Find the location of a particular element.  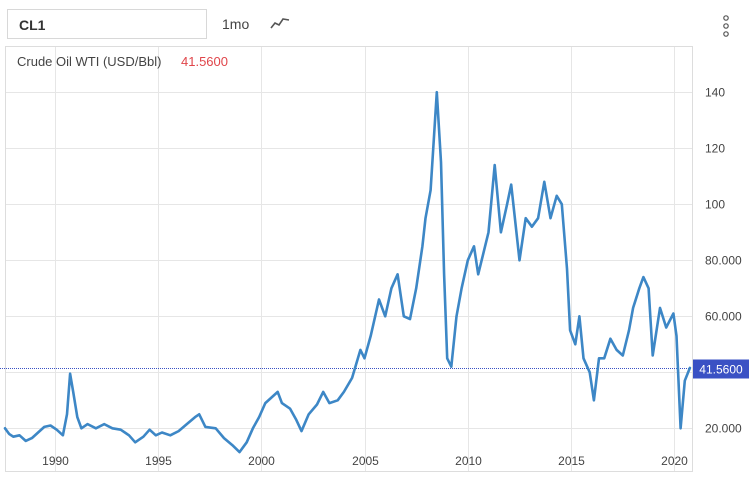

last-price-badge is located at coordinates (721, 369).